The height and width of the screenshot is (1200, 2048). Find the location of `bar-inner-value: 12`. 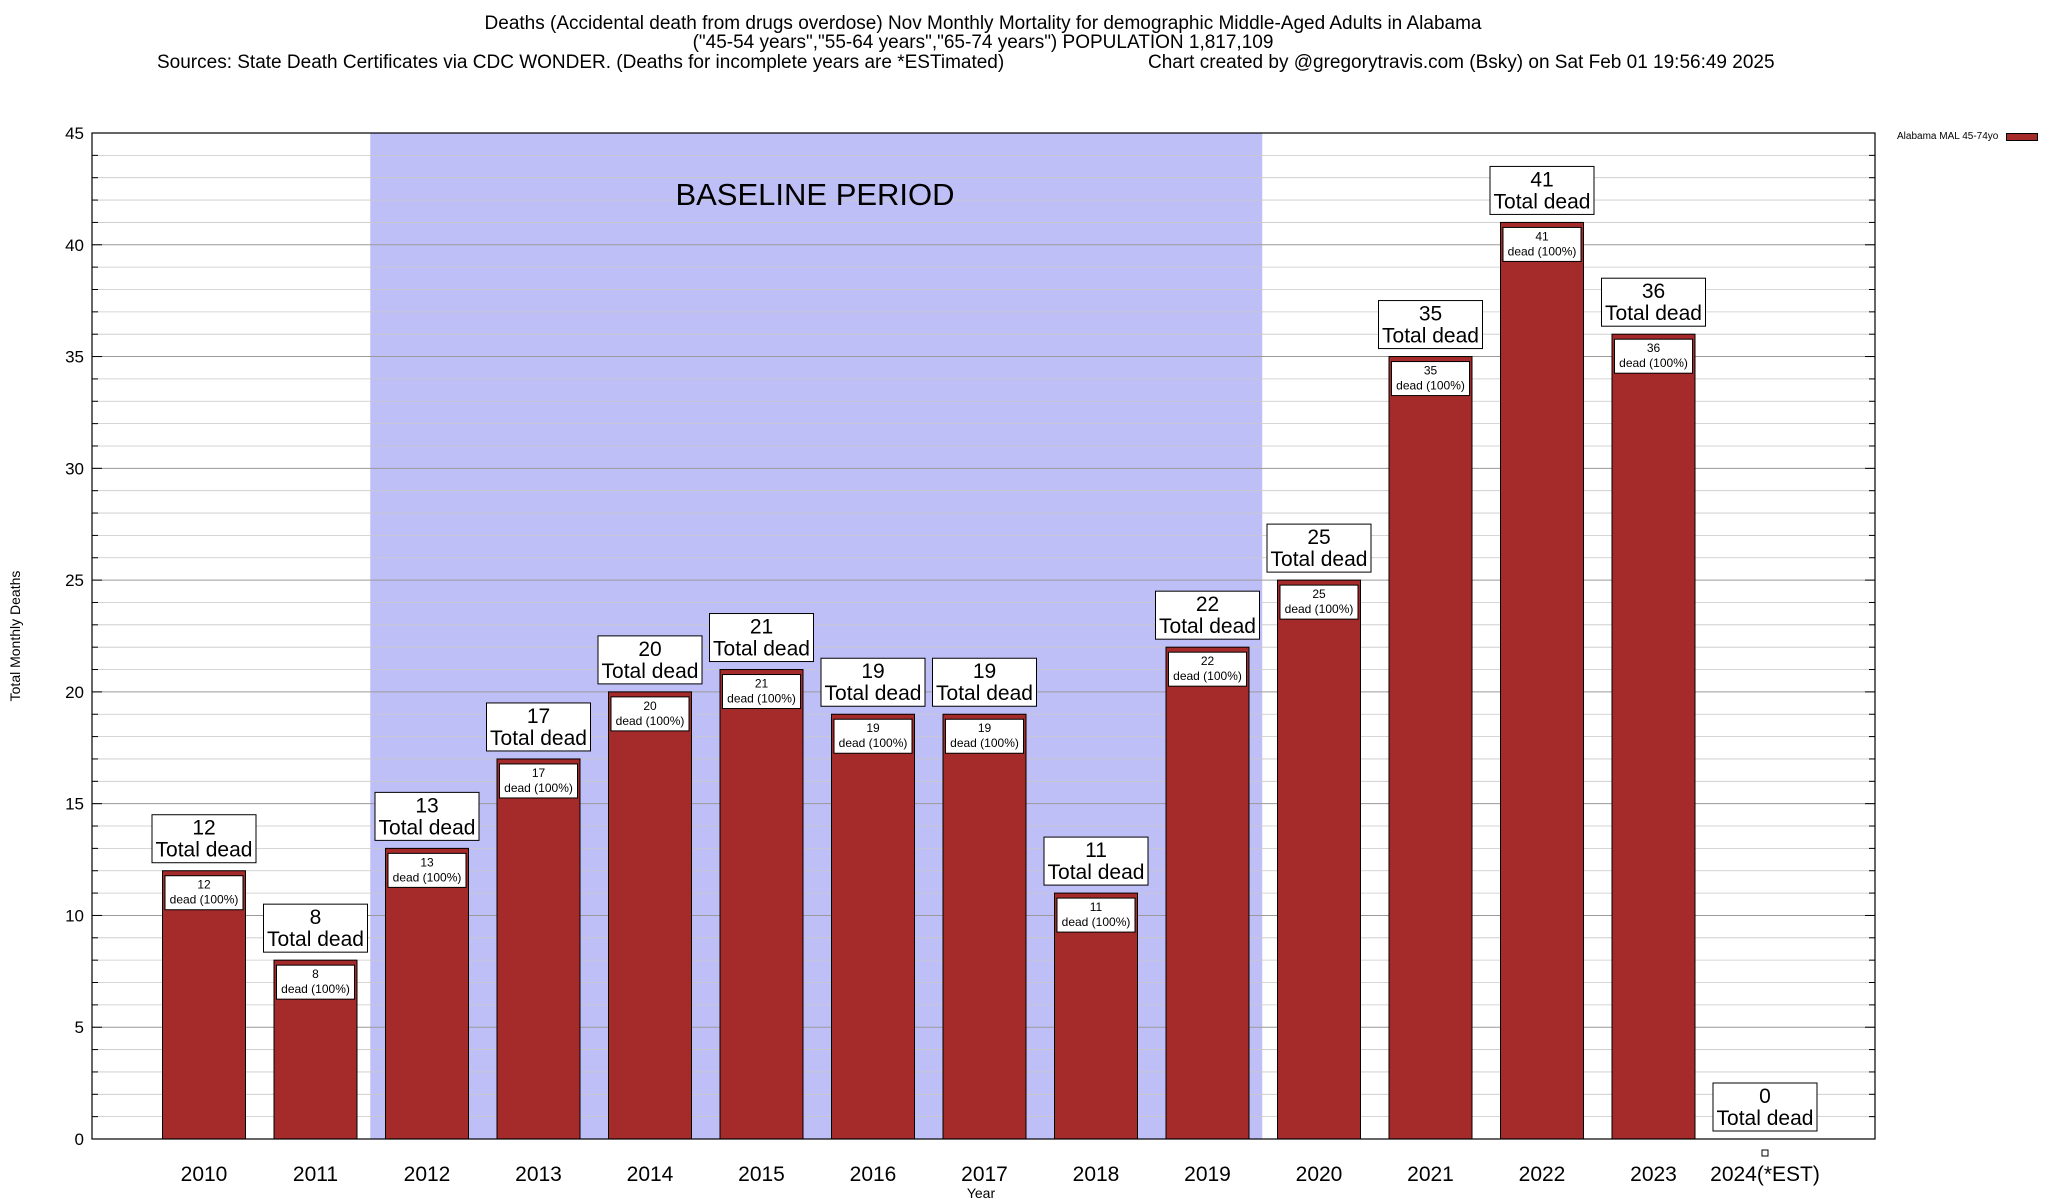

bar-inner-value: 12 is located at coordinates (204, 885).